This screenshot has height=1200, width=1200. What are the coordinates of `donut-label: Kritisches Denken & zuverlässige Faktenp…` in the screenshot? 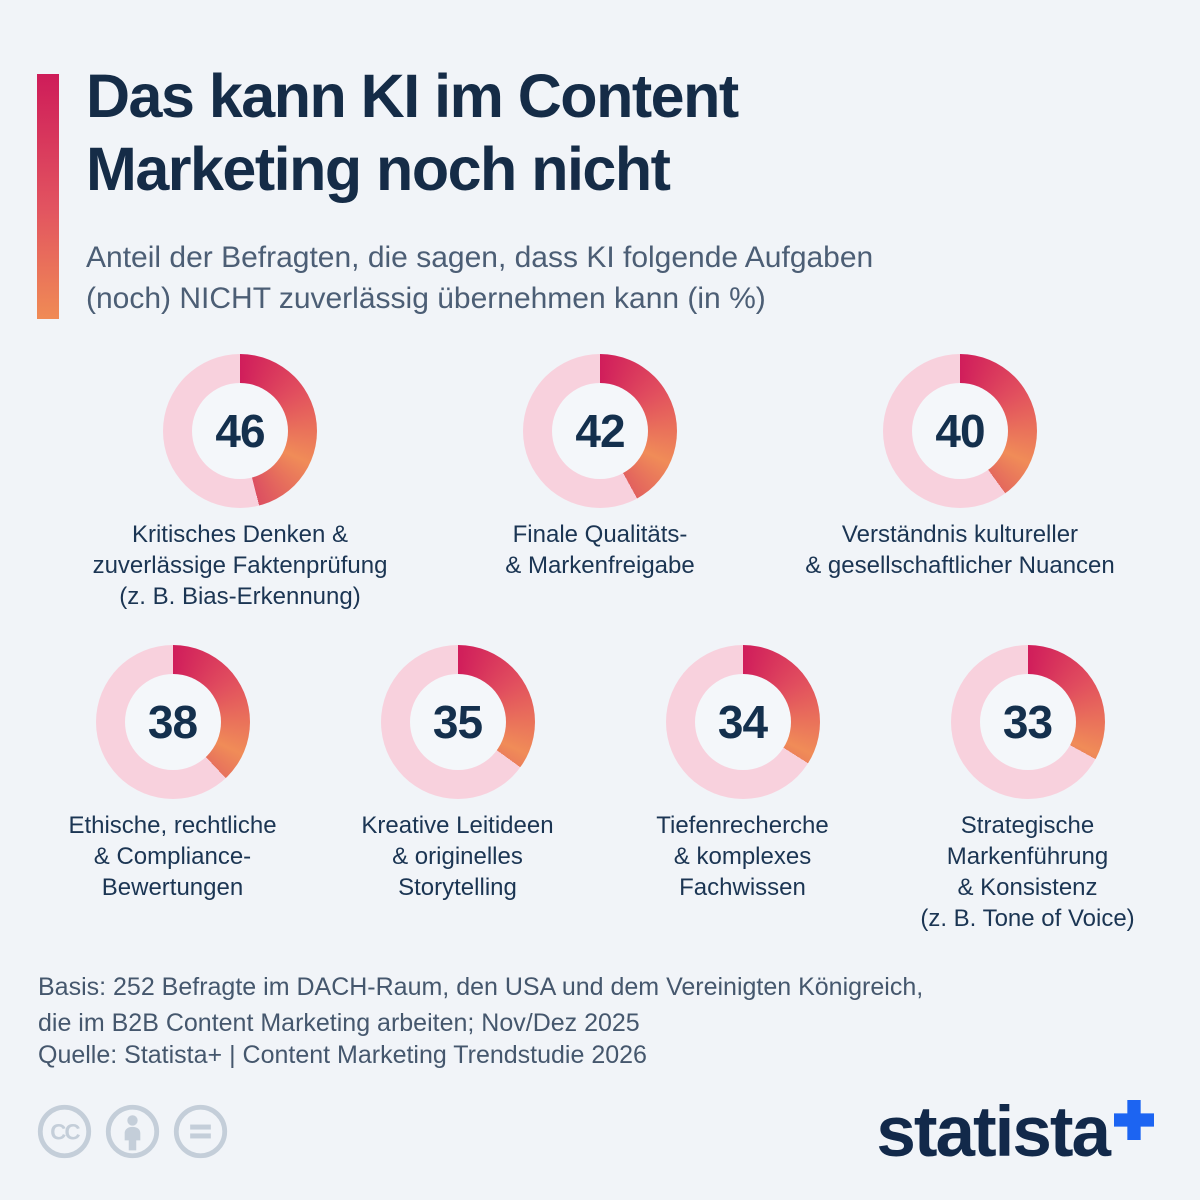 It's located at (240, 565).